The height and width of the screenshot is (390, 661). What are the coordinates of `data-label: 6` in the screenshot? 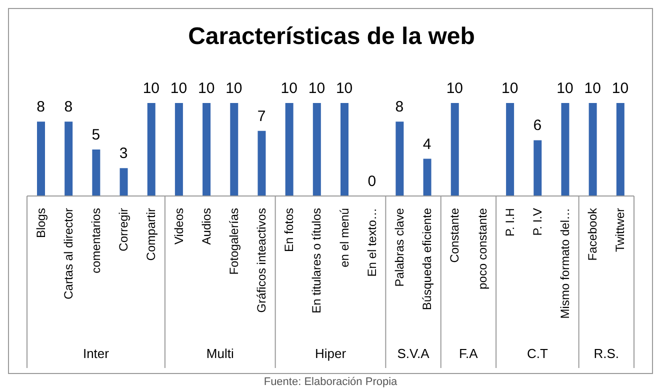 It's located at (537, 125).